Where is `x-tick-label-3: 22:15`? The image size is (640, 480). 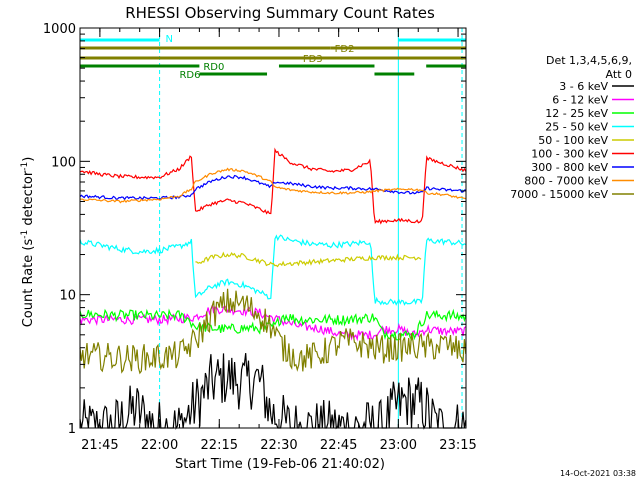
x-tick-label-3: 22:15 is located at coordinates (219, 445).